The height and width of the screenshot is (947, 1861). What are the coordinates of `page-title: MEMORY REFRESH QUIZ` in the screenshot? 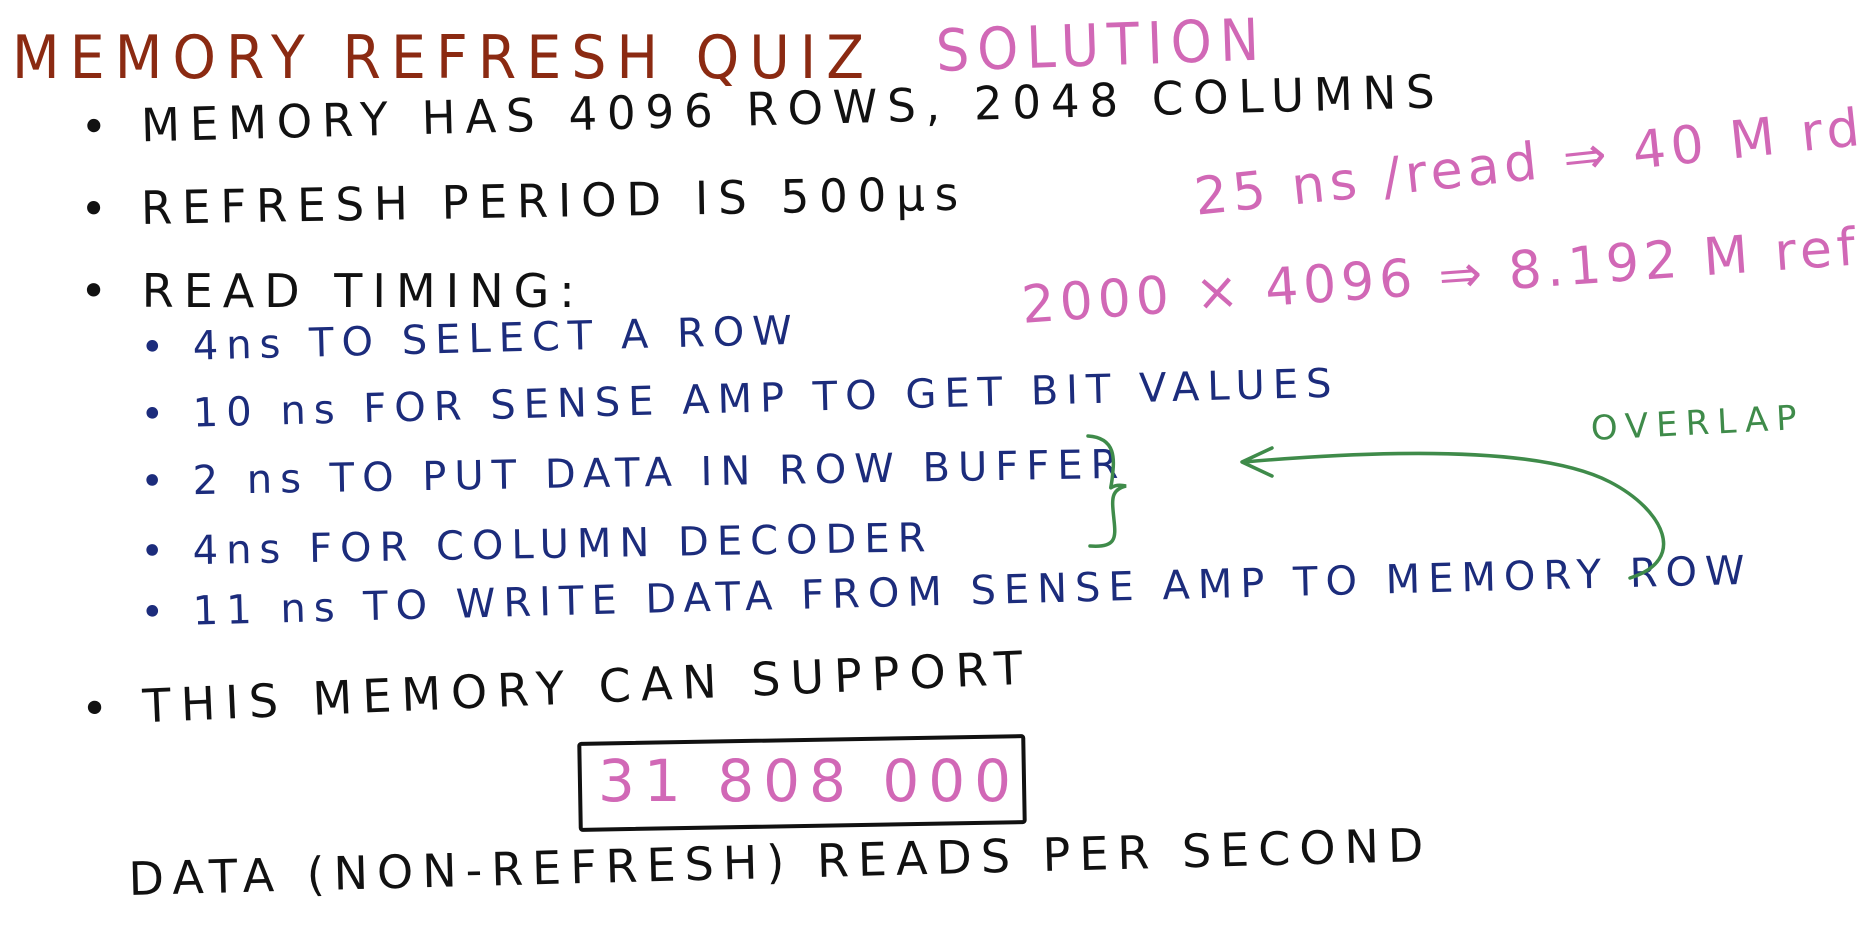 It's located at (443, 58).